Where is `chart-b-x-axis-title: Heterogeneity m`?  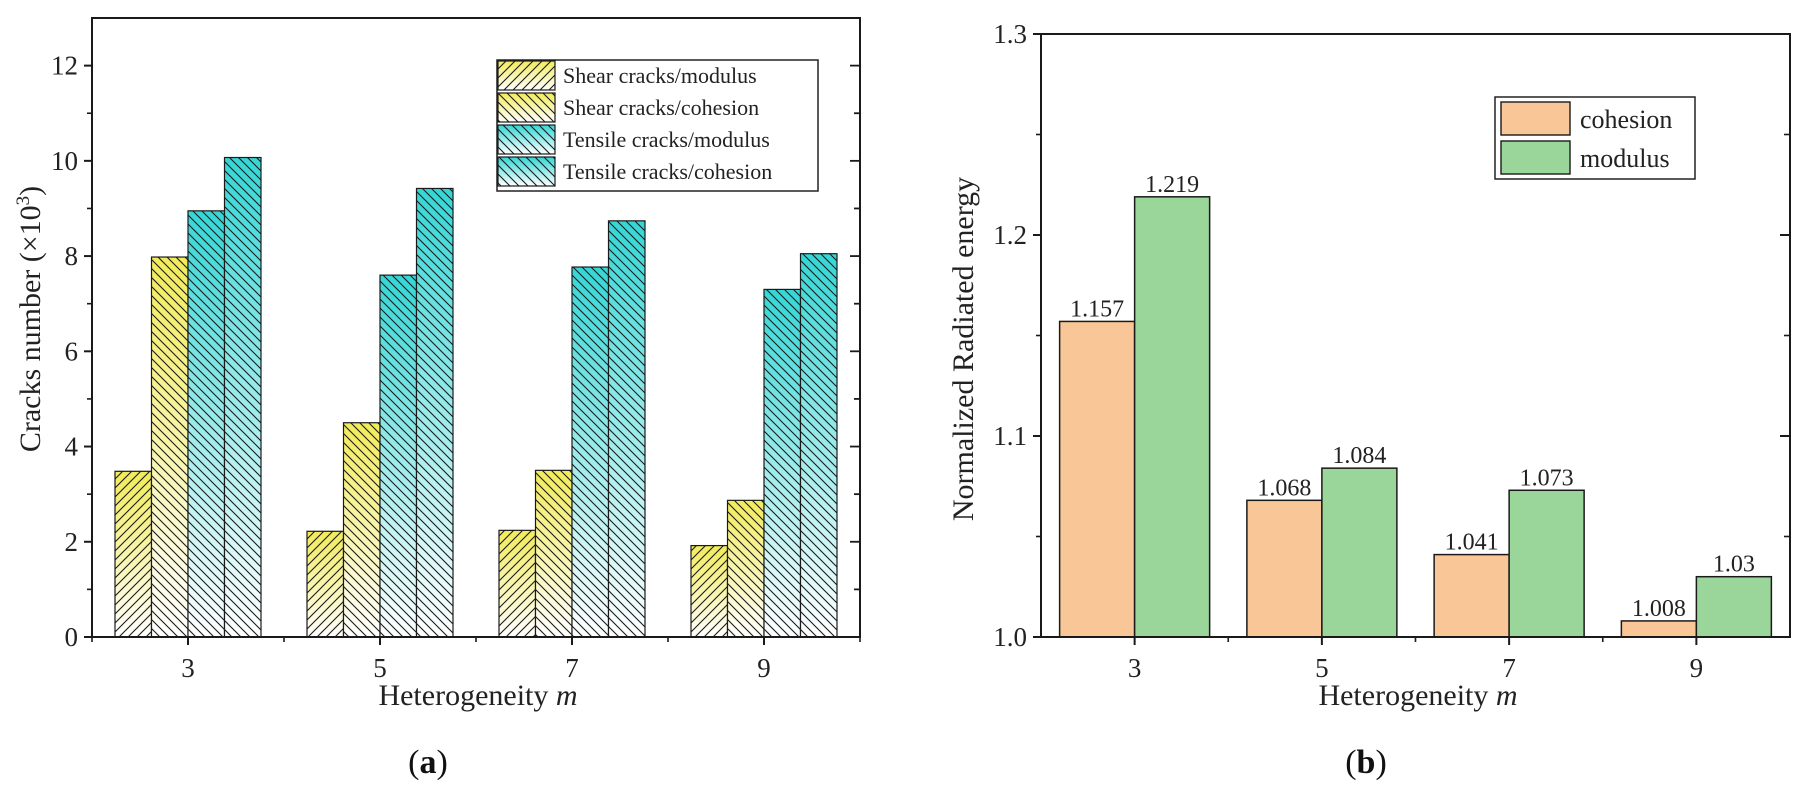
chart-b-x-axis-title: Heterogeneity m is located at coordinates (1417, 695).